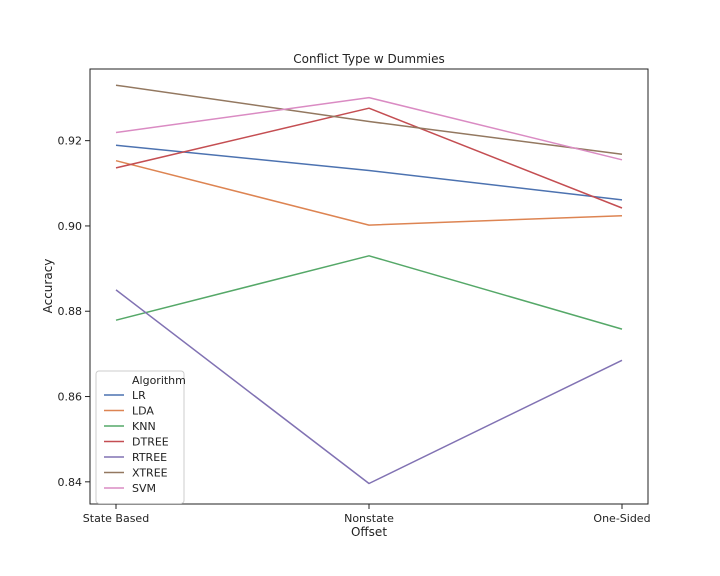  Describe the element at coordinates (143, 411) in the screenshot. I see `legend-label-lda: LDA` at that location.